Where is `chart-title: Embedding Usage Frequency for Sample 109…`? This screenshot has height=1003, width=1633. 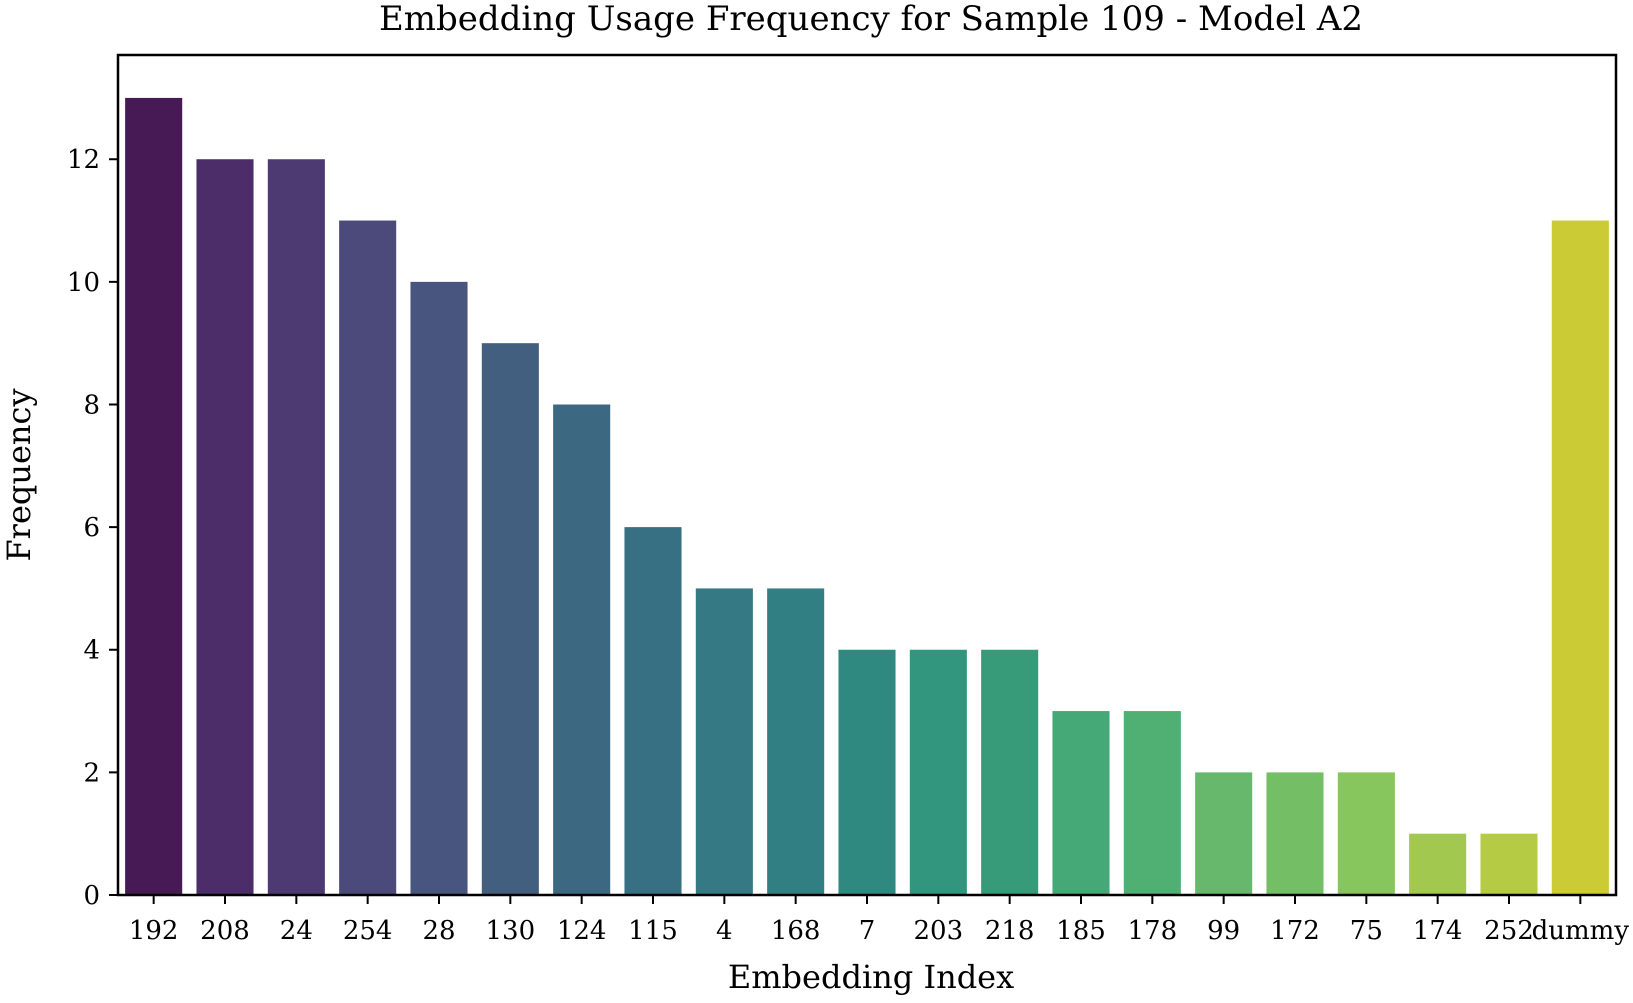
chart-title: Embedding Usage Frequency for Sample 109… is located at coordinates (871, 19).